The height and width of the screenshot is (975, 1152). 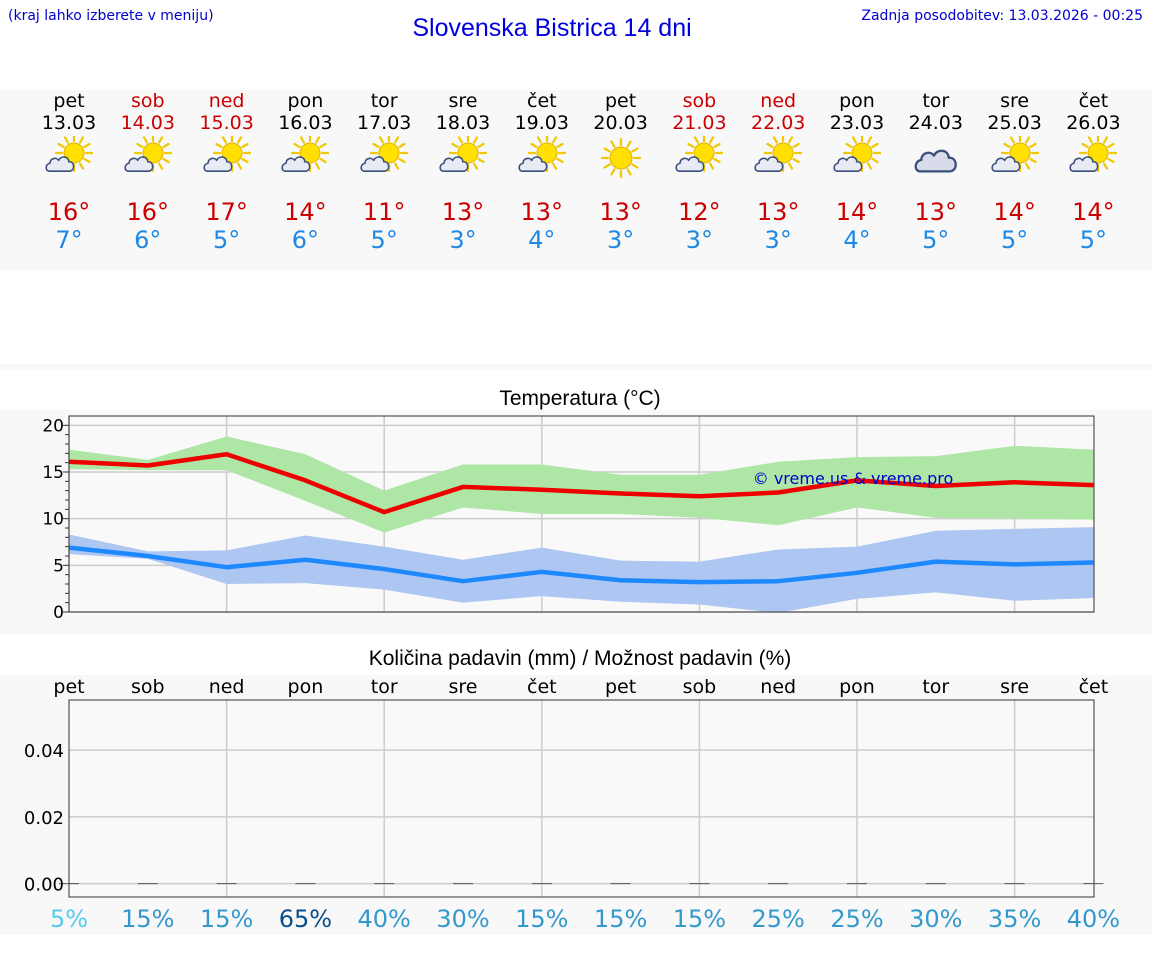 I want to click on day-date: 22.03, so click(x=778, y=123).